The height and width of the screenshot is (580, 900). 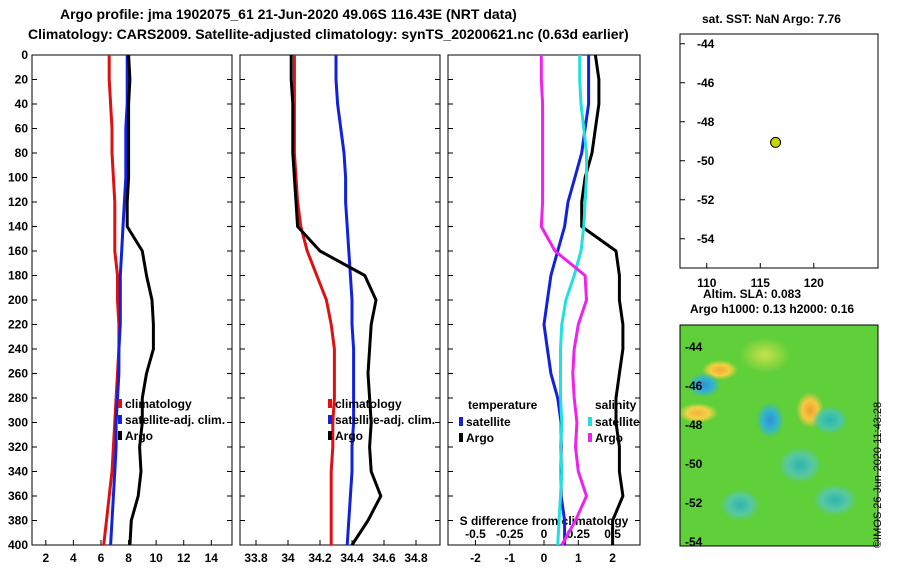 What do you see at coordinates (18, 545) in the screenshot?
I see `depth-tick-label: 400` at bounding box center [18, 545].